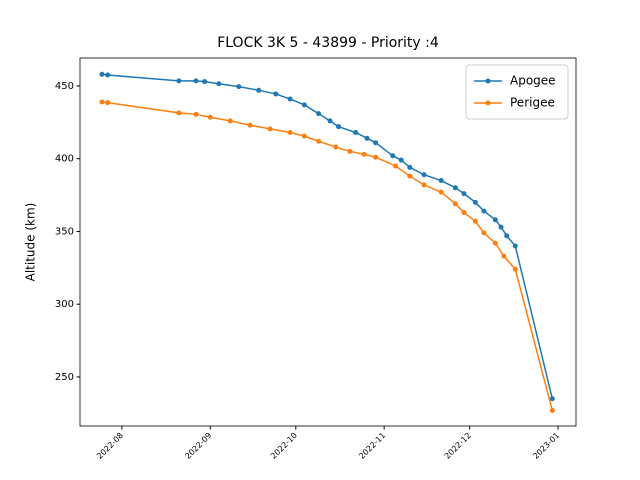  Describe the element at coordinates (532, 103) in the screenshot. I see `legend-label: Perigee` at that location.